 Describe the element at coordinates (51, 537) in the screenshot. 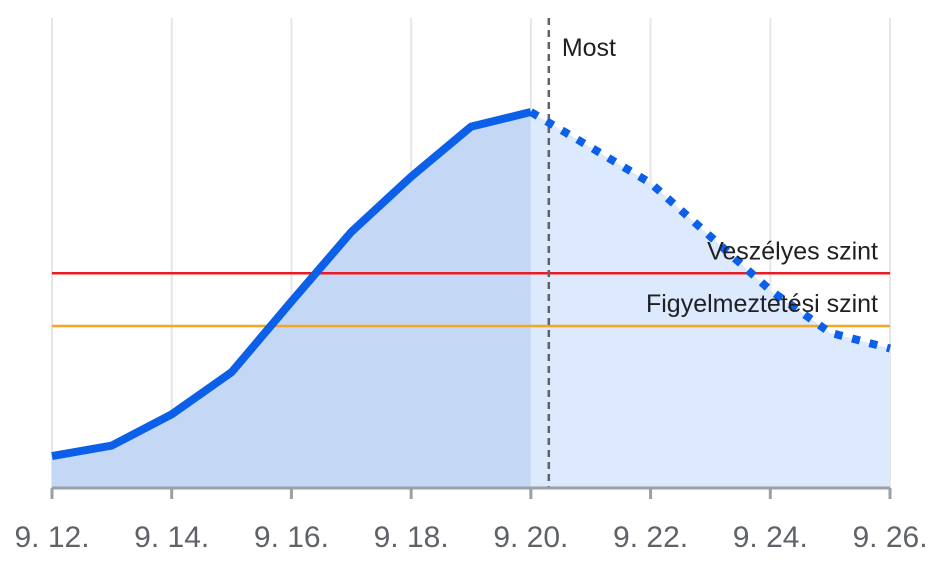

I see `x-tick-label: 9. 12.` at that location.